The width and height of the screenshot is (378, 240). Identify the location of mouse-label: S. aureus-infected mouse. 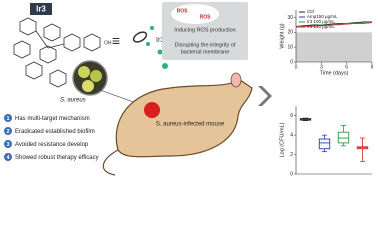
(190, 125).